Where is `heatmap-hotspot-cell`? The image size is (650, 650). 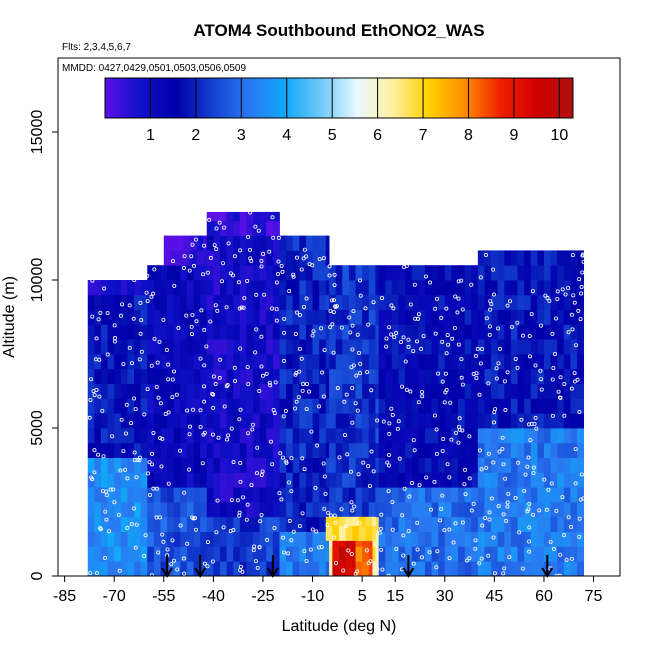
heatmap-hotspot-cell is located at coordinates (359, 554).